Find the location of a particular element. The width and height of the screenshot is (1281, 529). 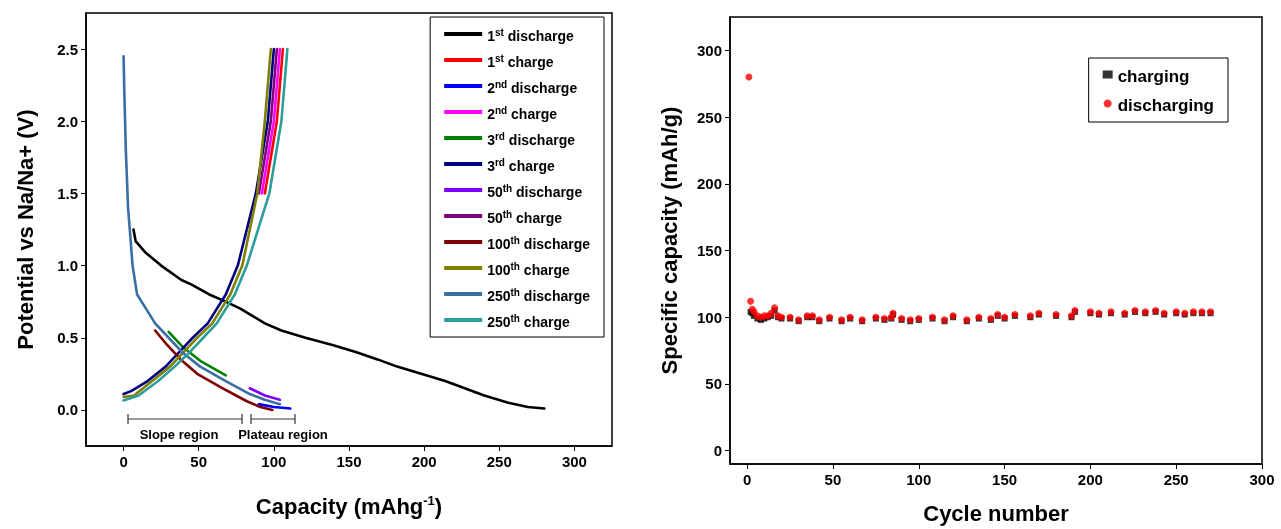

y-tick-label: 2.5 is located at coordinates (67, 49).